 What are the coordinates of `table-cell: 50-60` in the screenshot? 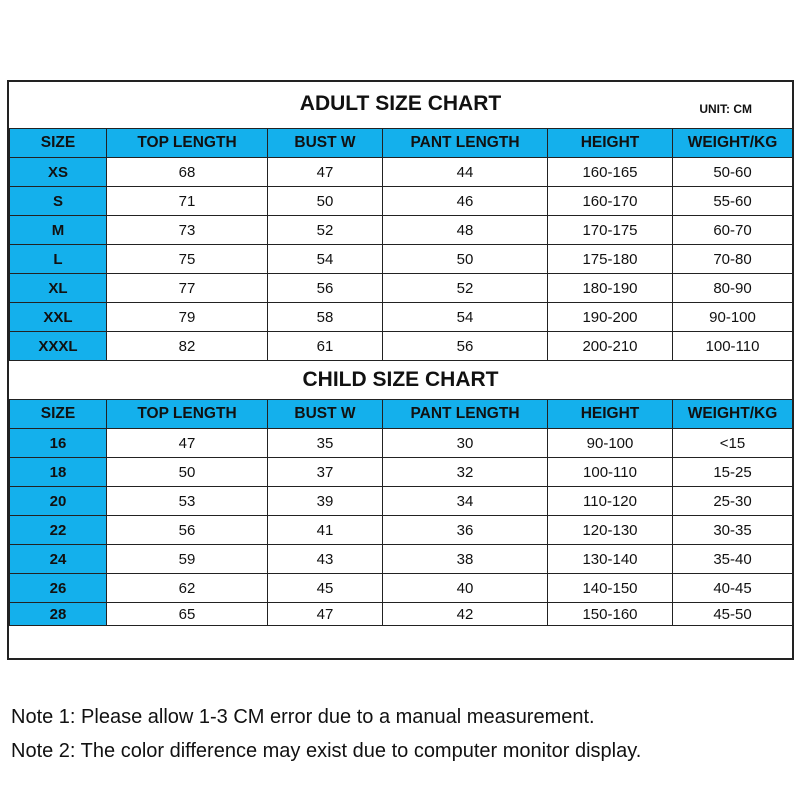 It's located at (732, 172).